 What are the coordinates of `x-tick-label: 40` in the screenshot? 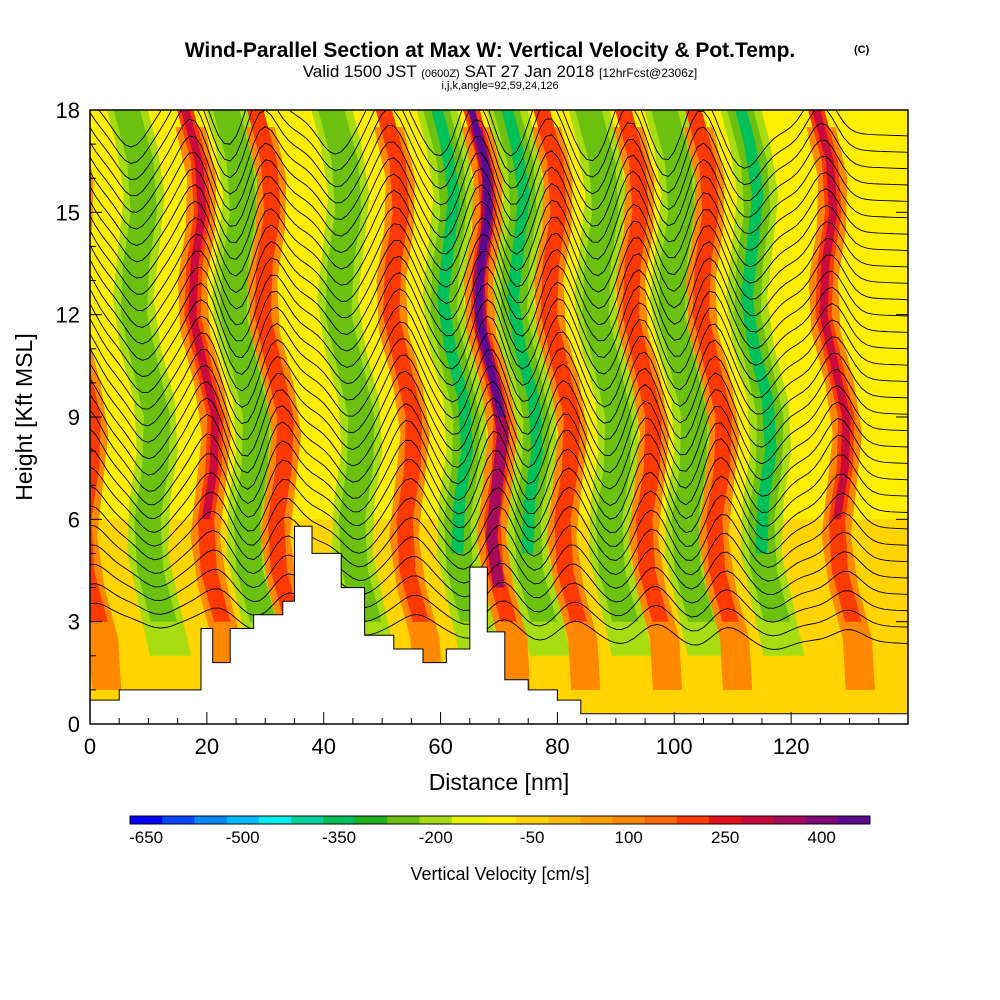 It's located at (323, 746).